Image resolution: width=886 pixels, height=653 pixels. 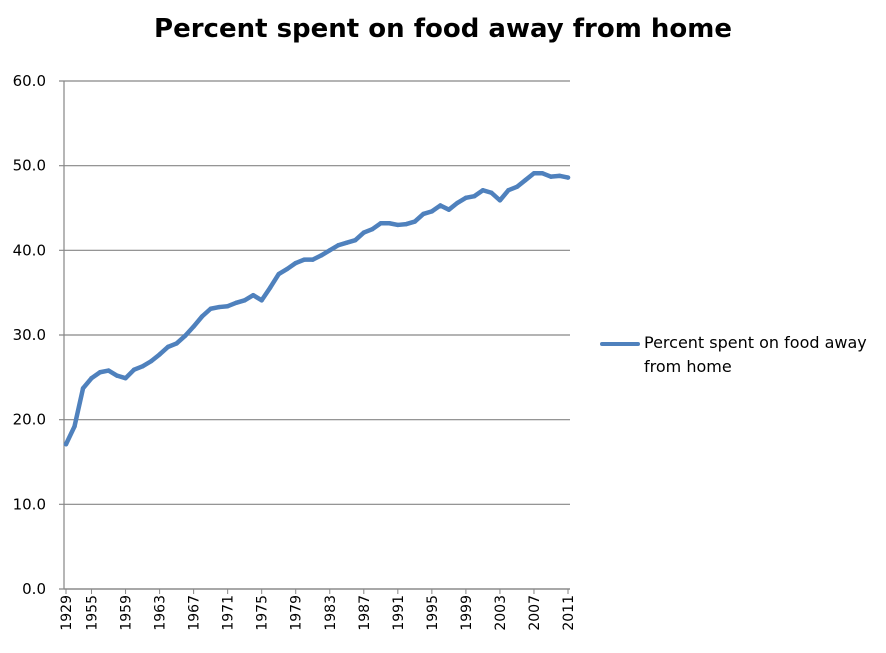 I want to click on x-tick-label: 1967, so click(x=195, y=613).